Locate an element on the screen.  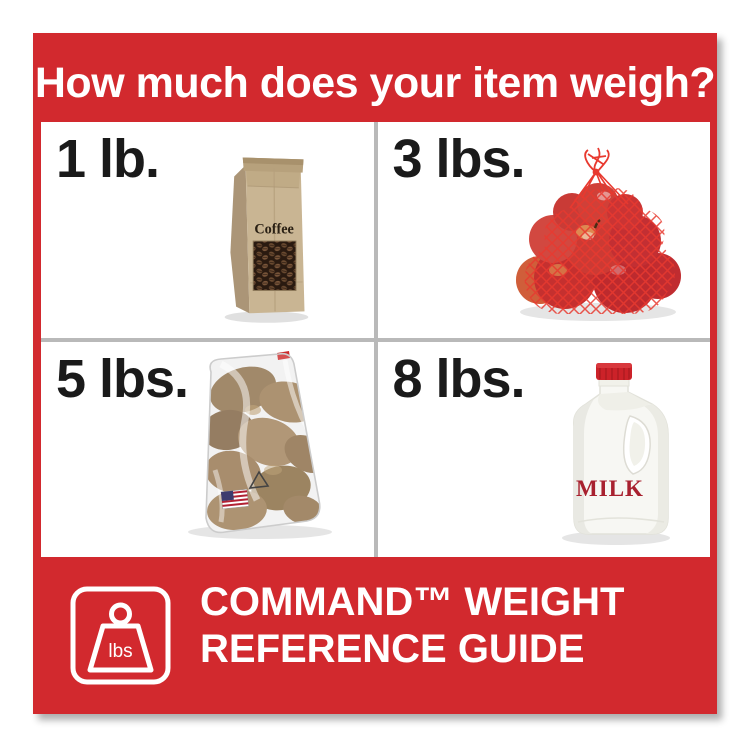
weight-label-8lbs: 8 lbs. is located at coordinates (459, 378).